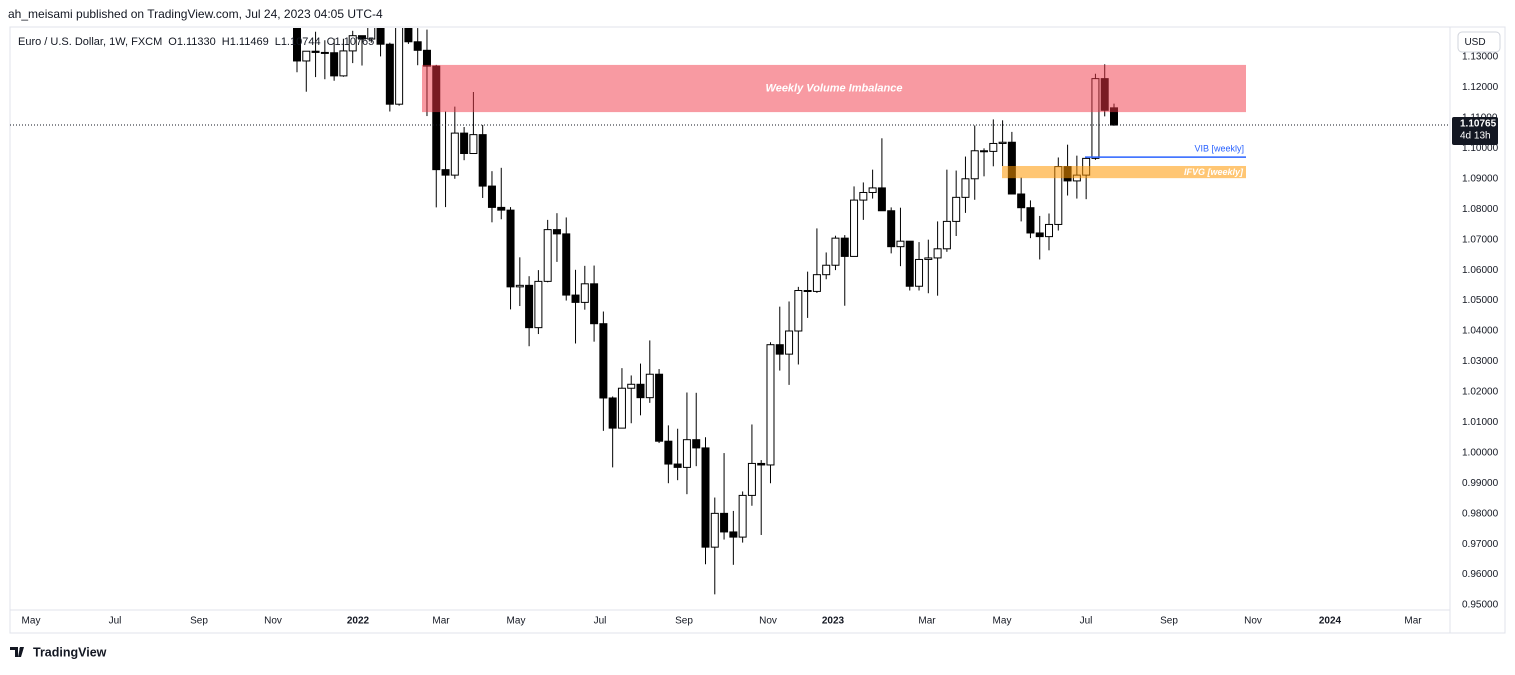  I want to click on x-tick-label: 2024, so click(1330, 621).